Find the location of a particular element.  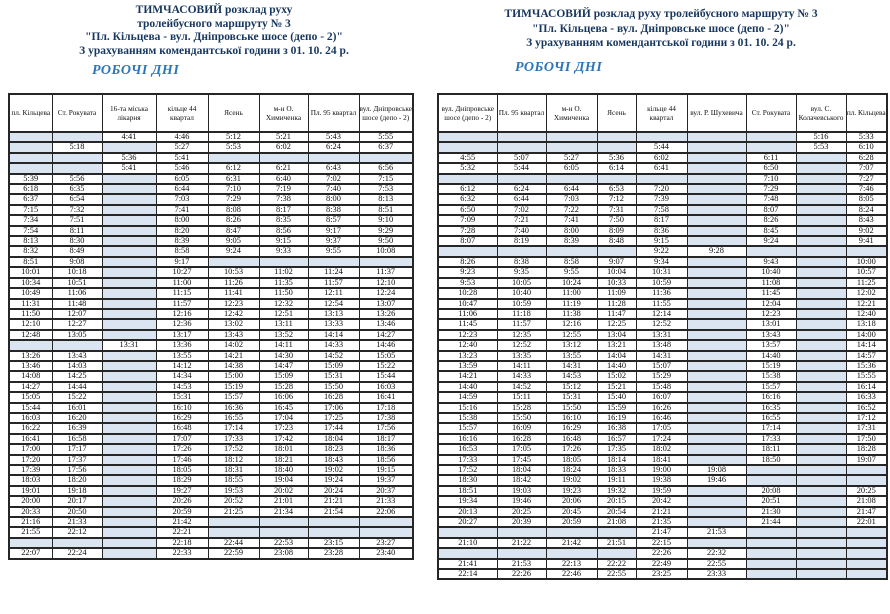

table-row: 9:22 9:28 is located at coordinates (662, 251).